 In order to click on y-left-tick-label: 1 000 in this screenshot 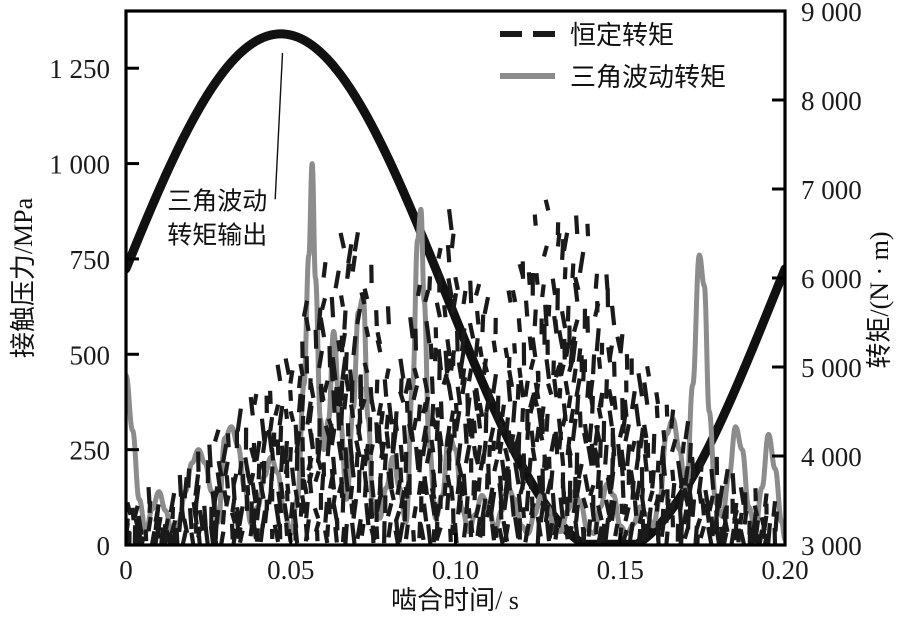, I will do `click(79, 165)`.